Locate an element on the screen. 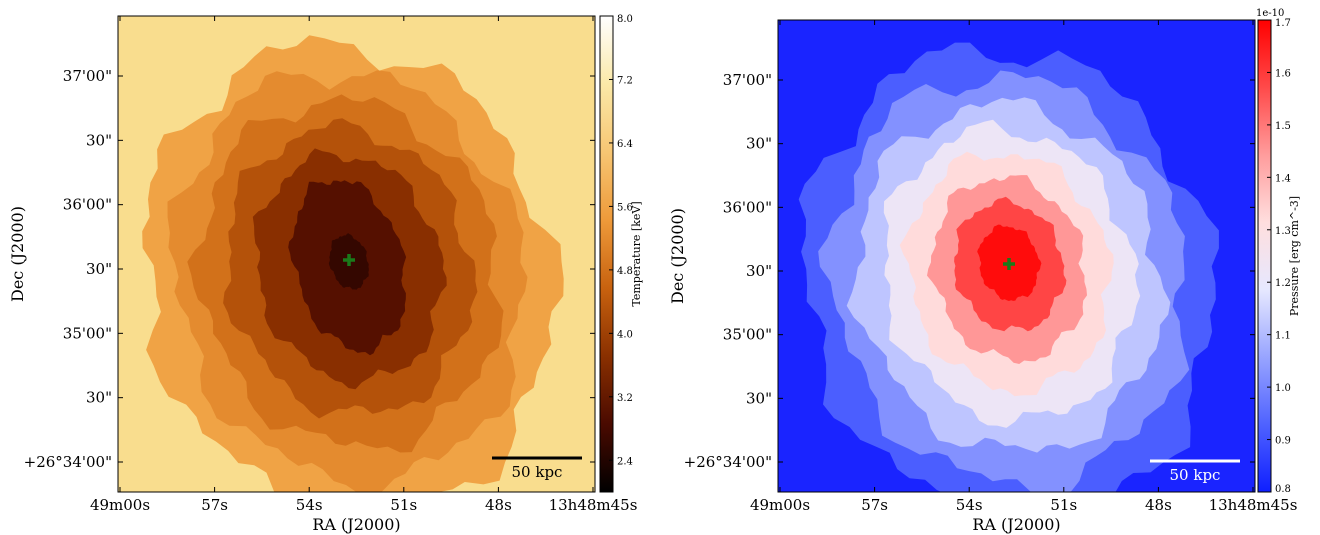  colorbar-tick-label: 7.2 is located at coordinates (625, 80).